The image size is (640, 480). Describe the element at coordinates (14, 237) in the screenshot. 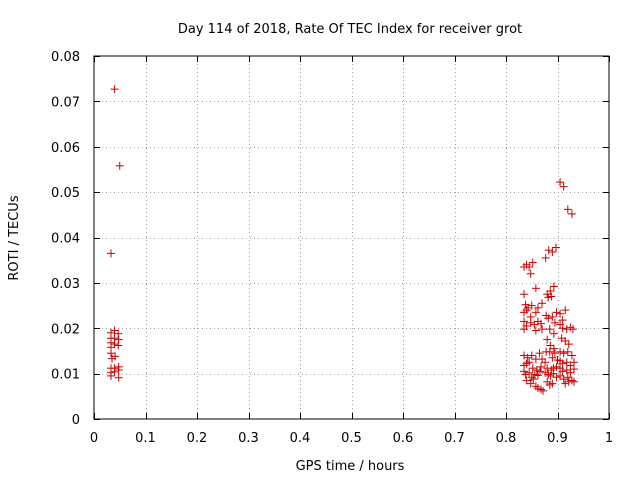

I see `y-axis-label: ROTI / TECUs` at that location.